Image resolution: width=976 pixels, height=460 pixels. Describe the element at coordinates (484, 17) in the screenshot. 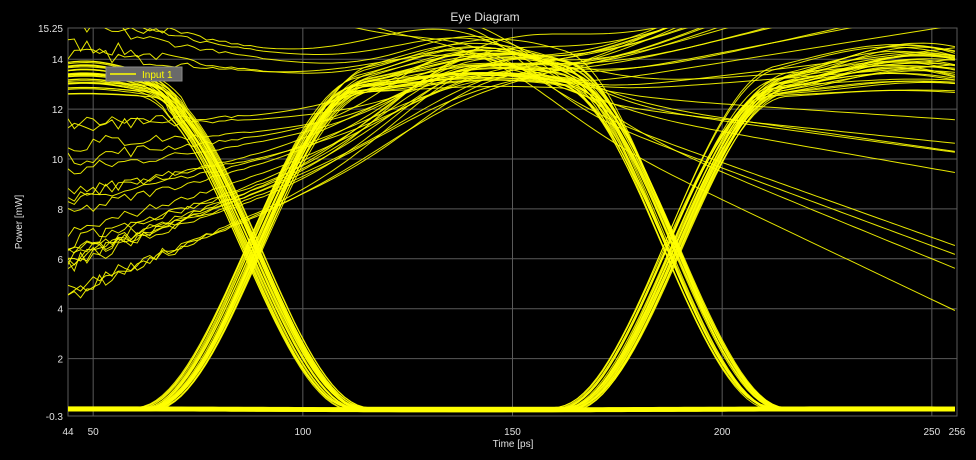

I see `chart-title: Eye Diagram` at that location.